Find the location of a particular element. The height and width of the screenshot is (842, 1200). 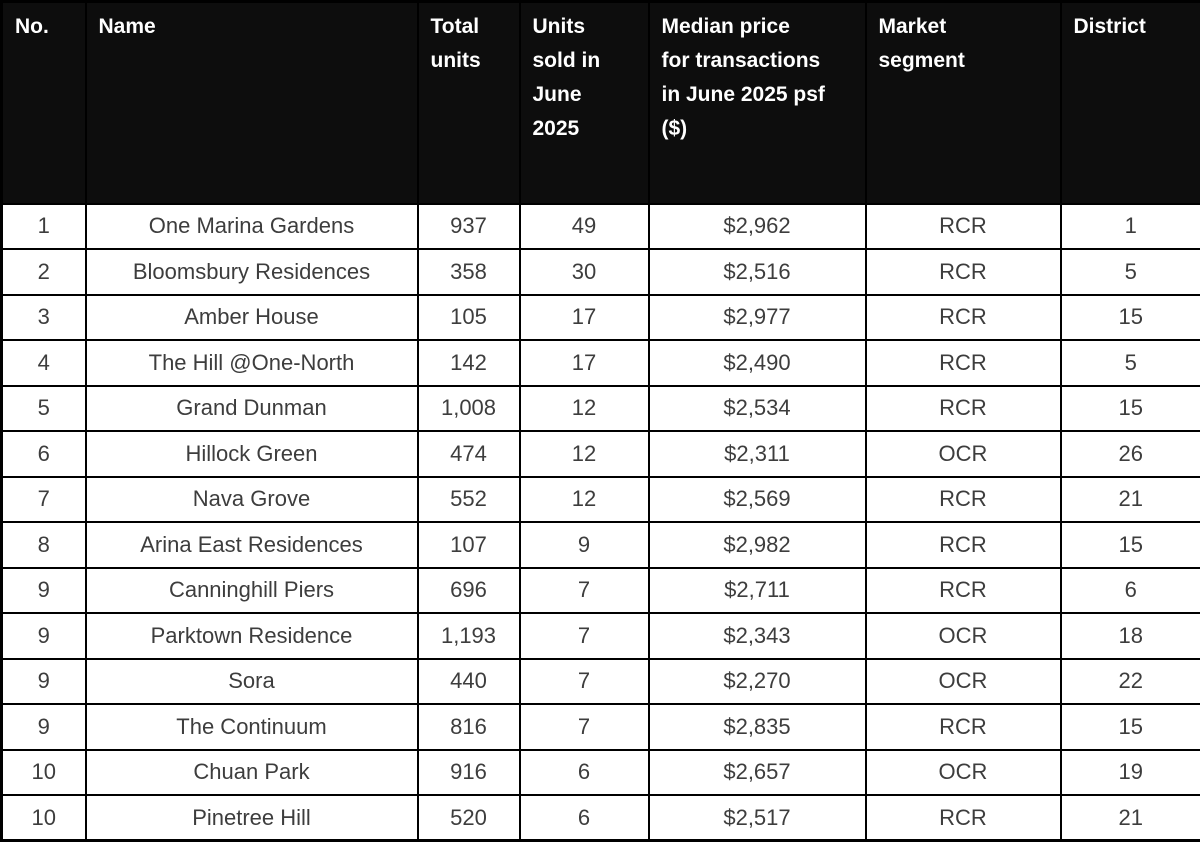

cell-median-price: $2,835 is located at coordinates (757, 727).